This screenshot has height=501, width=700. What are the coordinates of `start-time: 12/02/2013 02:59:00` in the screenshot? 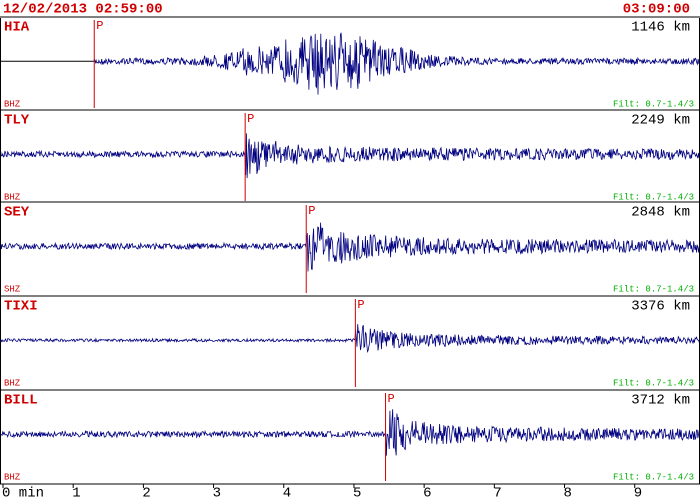 It's located at (83, 10).